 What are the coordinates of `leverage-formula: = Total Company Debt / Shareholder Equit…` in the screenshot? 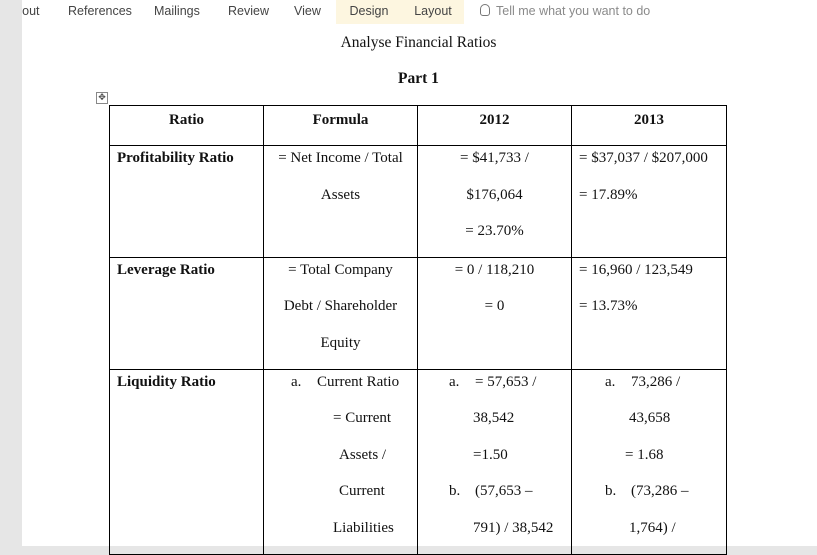 It's located at (340, 313).